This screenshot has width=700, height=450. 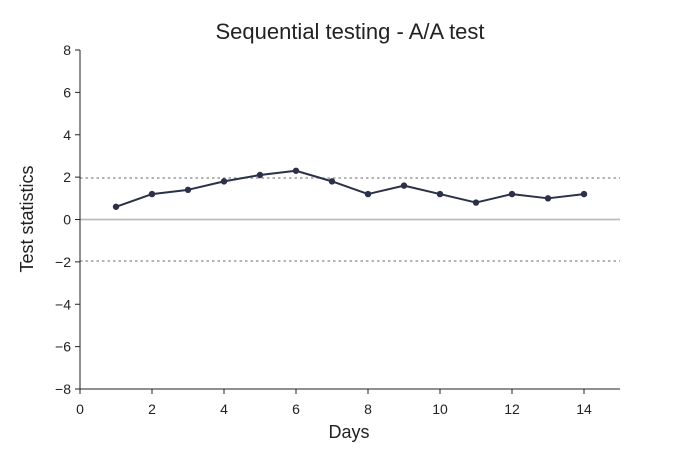 What do you see at coordinates (296, 409) in the screenshot?
I see `x-tick-label: 6` at bounding box center [296, 409].